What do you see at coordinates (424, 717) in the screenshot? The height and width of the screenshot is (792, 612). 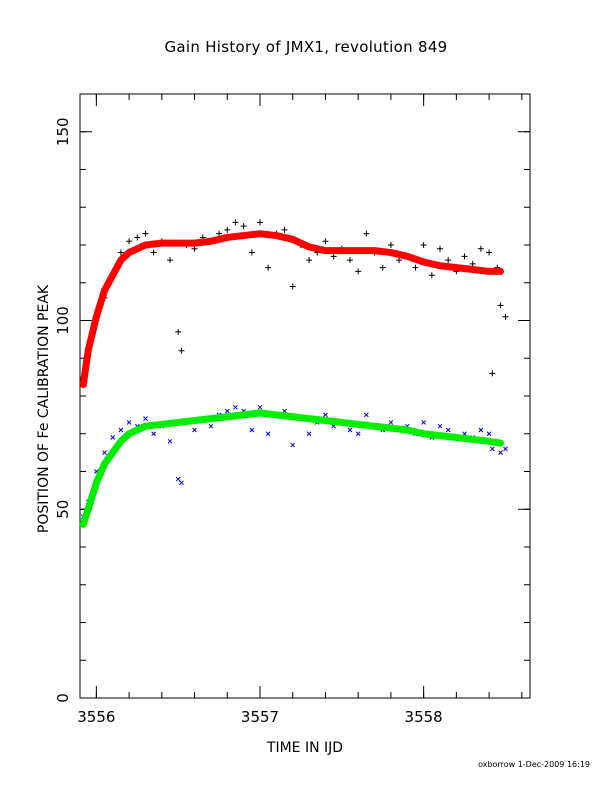 I see `x-tick-label: 3558` at bounding box center [424, 717].